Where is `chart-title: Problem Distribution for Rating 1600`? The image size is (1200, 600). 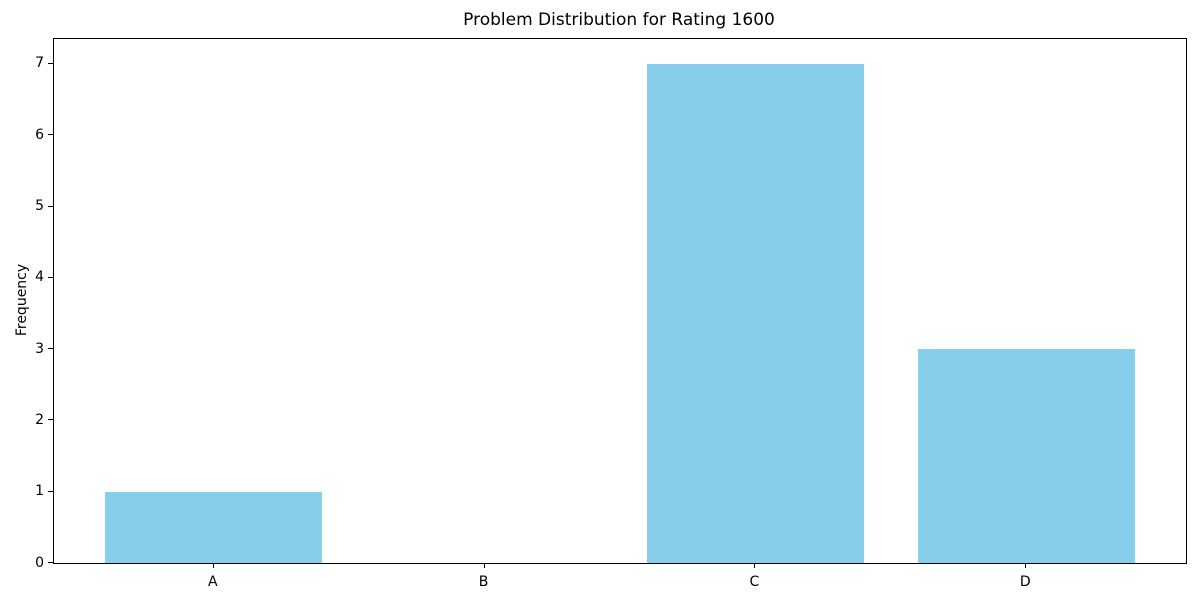 chart-title: Problem Distribution for Rating 1600 is located at coordinates (619, 20).